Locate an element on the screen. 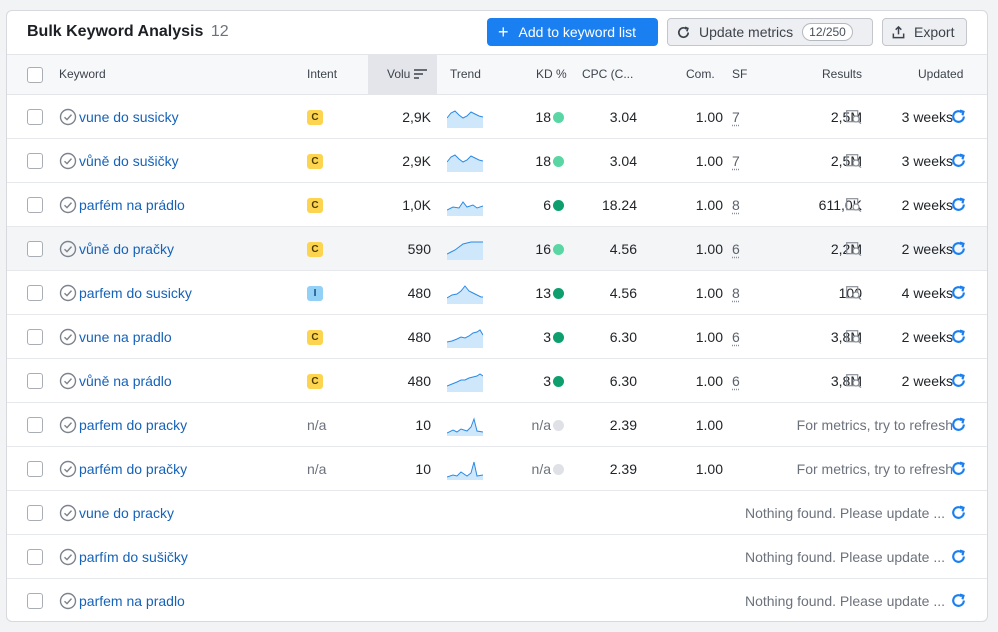 The height and width of the screenshot is (632, 998). keyword-link: vůně do pračky is located at coordinates (126, 249).